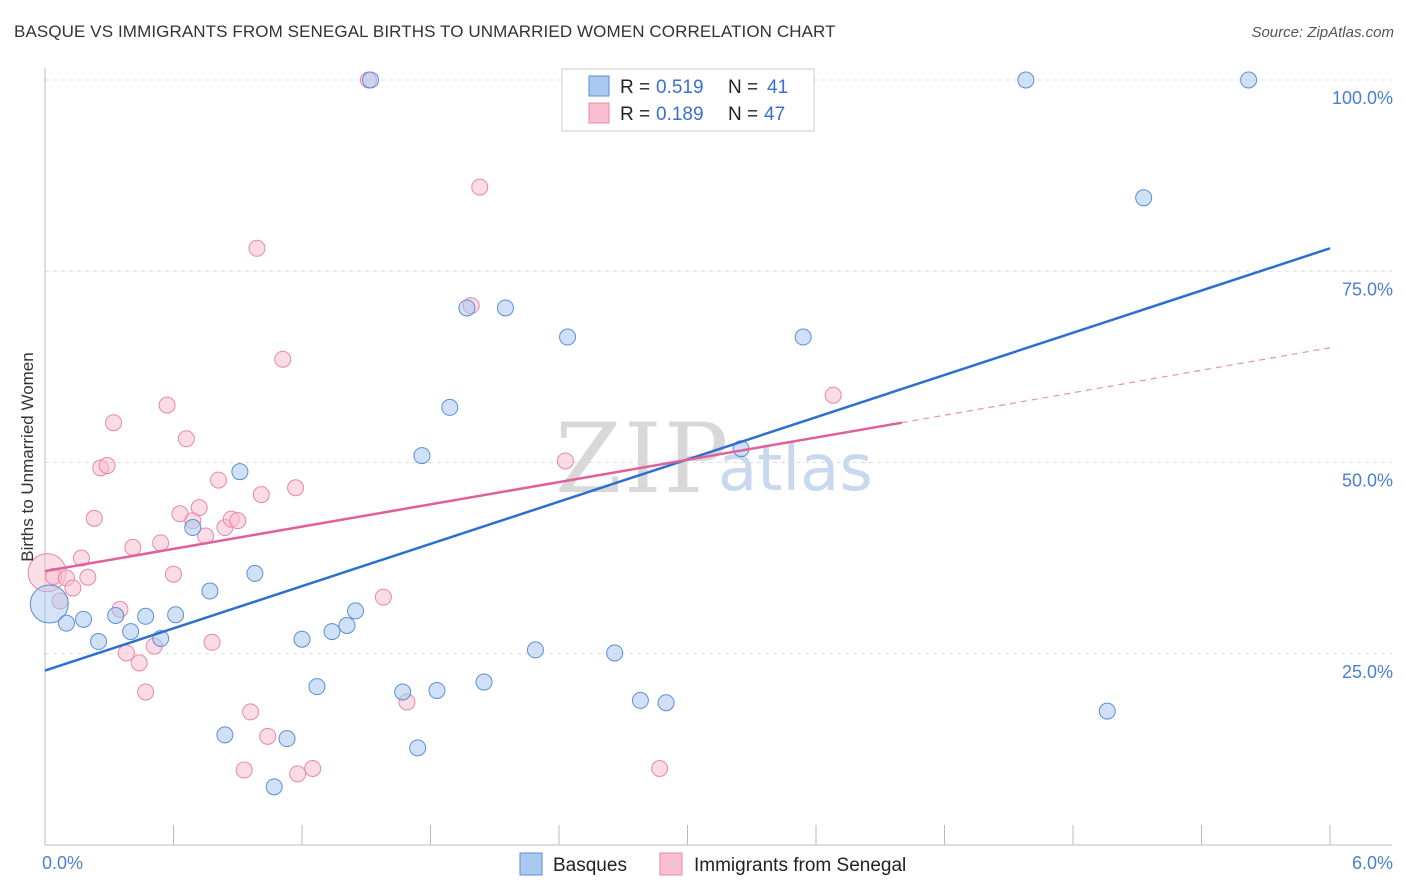 The image size is (1406, 892). Describe the element at coordinates (531, 864) in the screenshot. I see `bottom-legend-swatch-basques` at that location.